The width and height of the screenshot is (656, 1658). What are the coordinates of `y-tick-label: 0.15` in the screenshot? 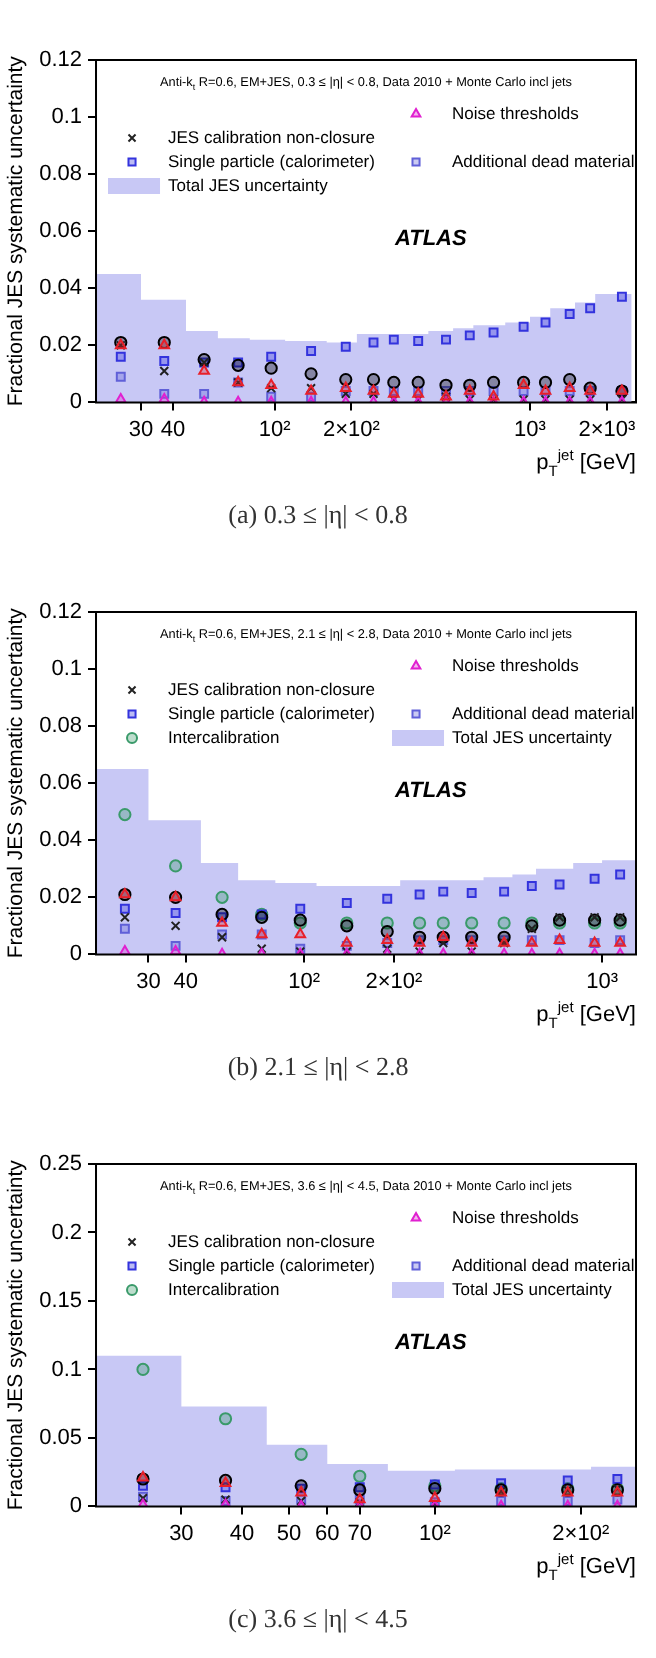 It's located at (61, 1301).